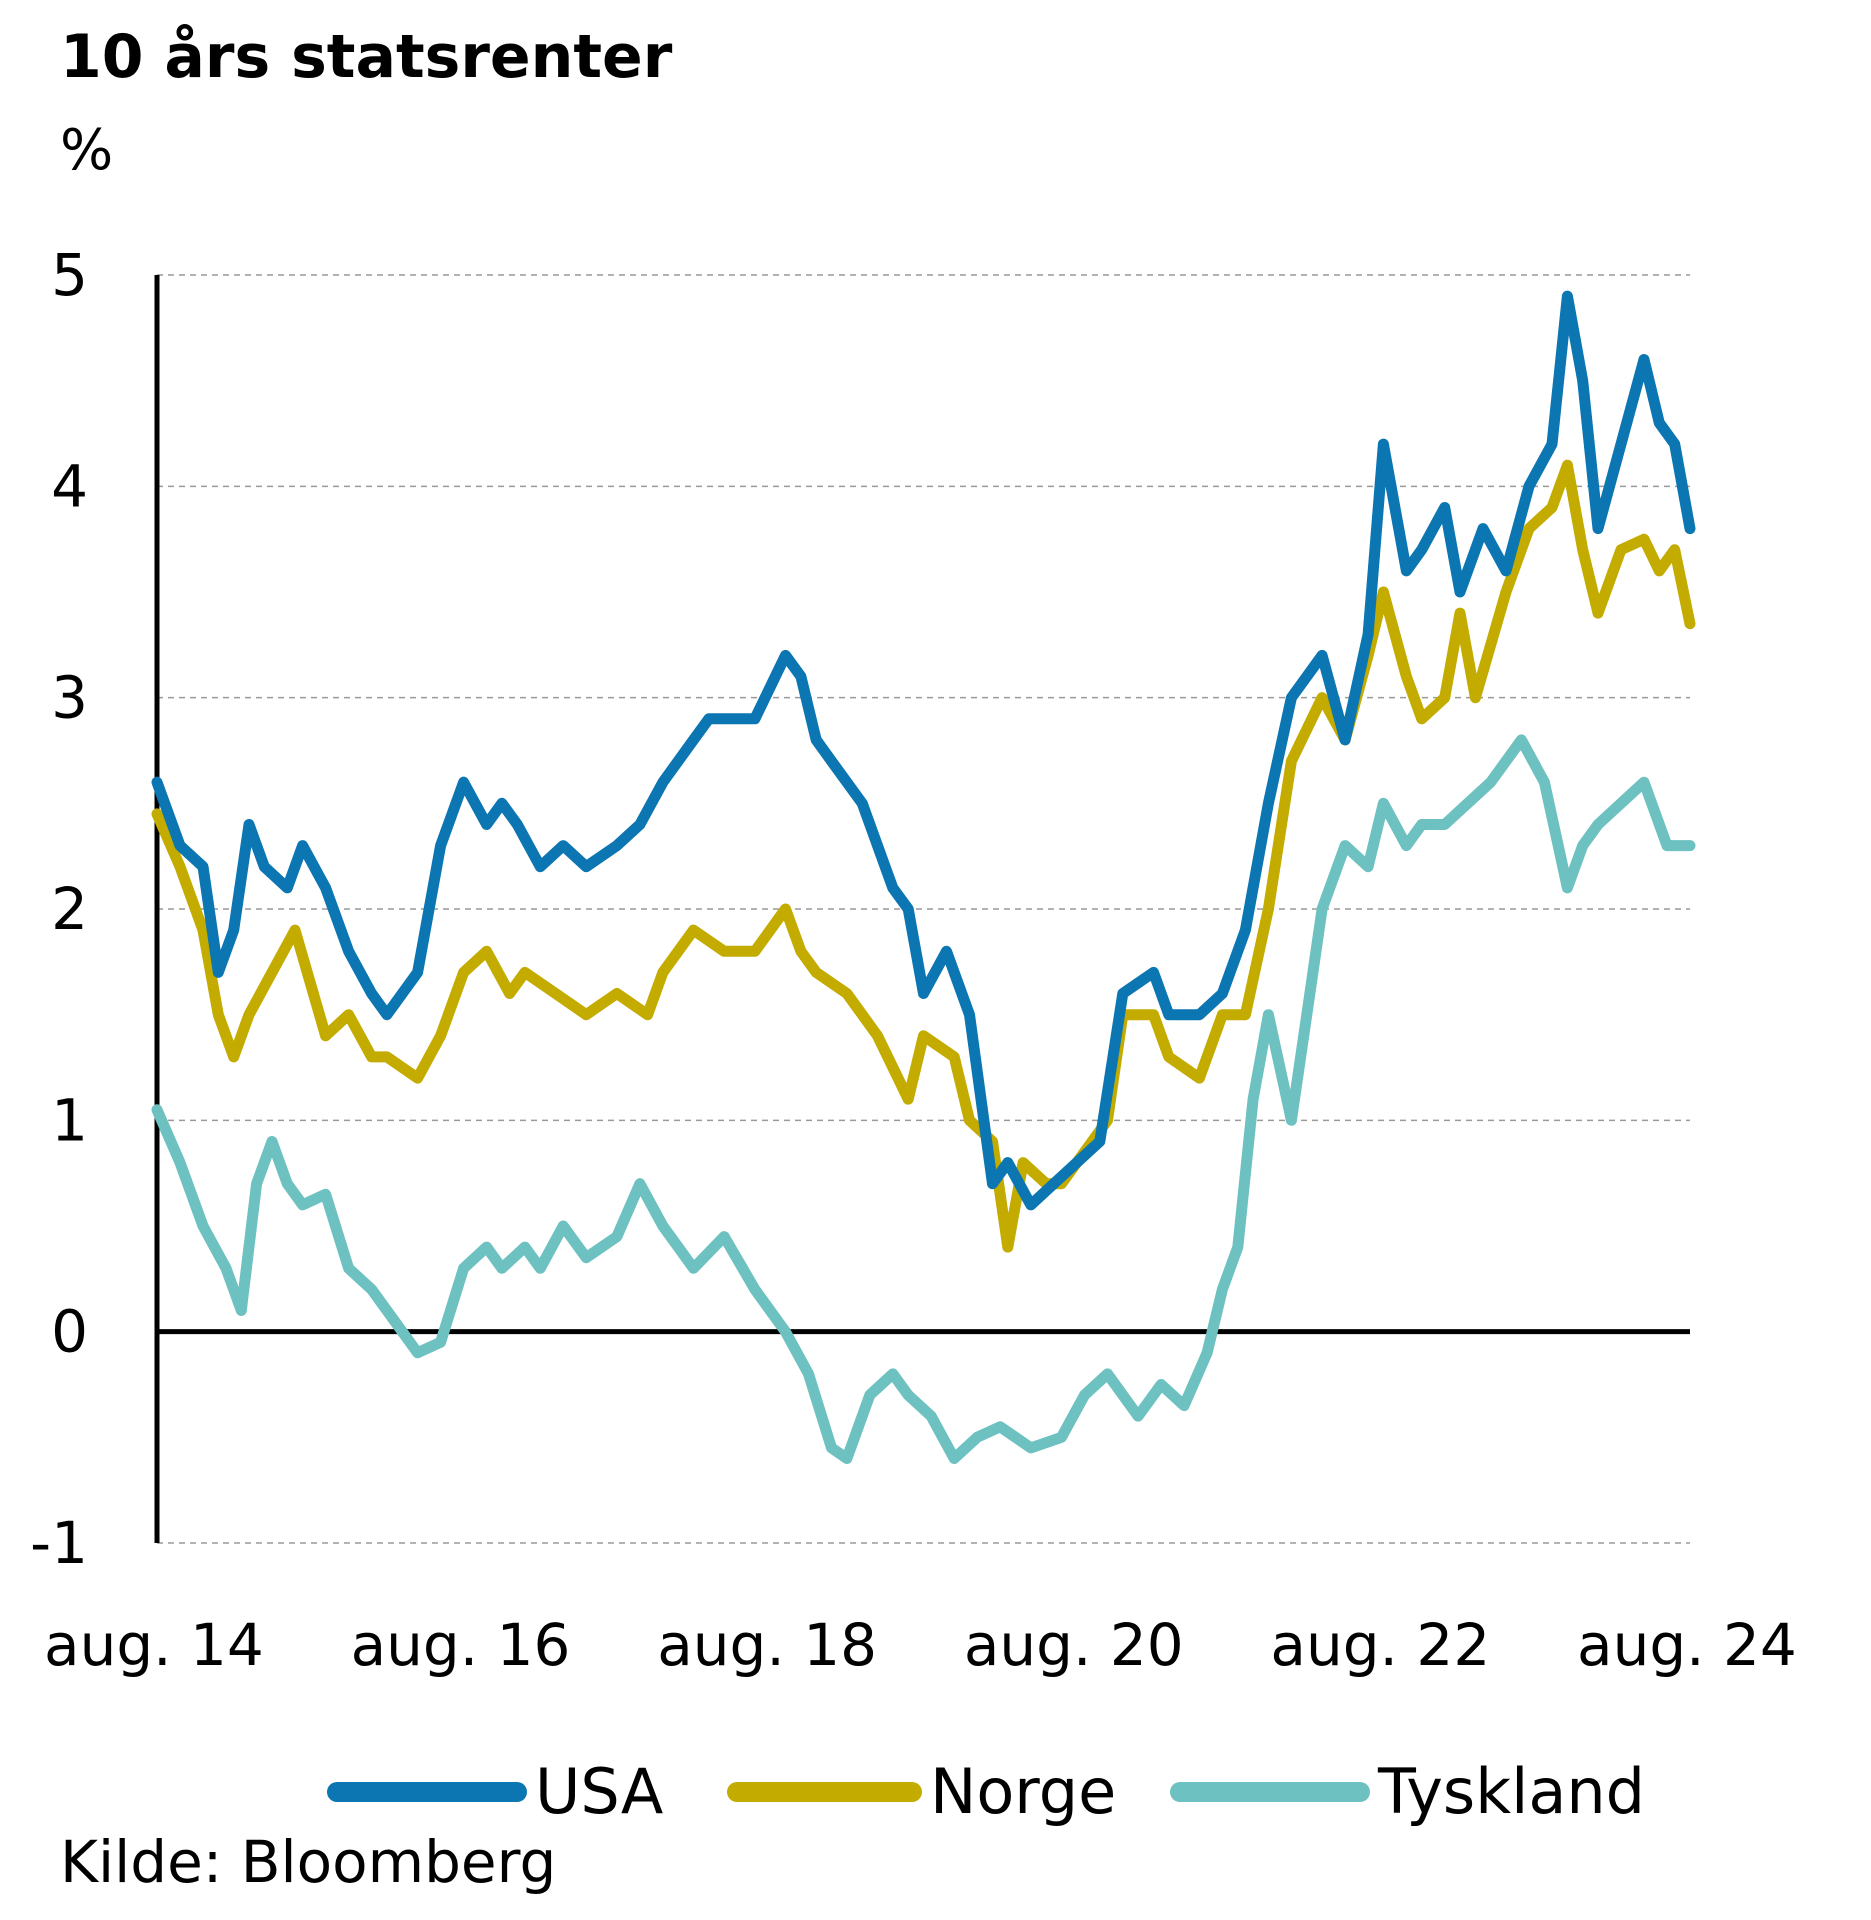 The image size is (1871, 1920). I want to click on y-tick-label: 3, so click(69, 698).